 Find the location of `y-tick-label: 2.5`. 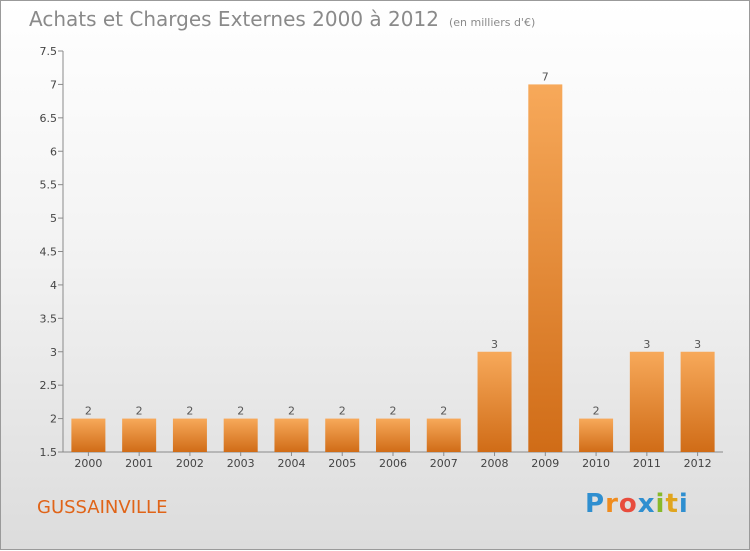

y-tick-label: 2.5 is located at coordinates (49, 385).